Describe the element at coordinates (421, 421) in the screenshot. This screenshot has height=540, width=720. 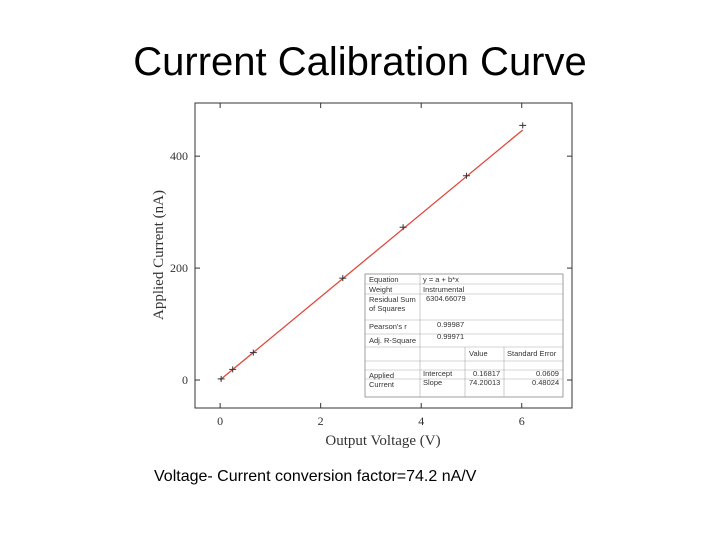
I see `x-tick-label: 4` at that location.